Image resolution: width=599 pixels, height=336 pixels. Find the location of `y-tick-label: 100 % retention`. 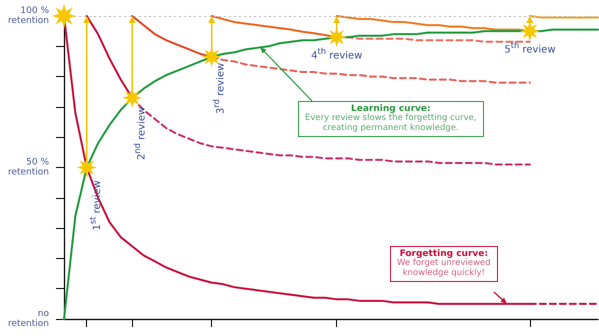

y-tick-label: 100 % retention is located at coordinates (29, 16).